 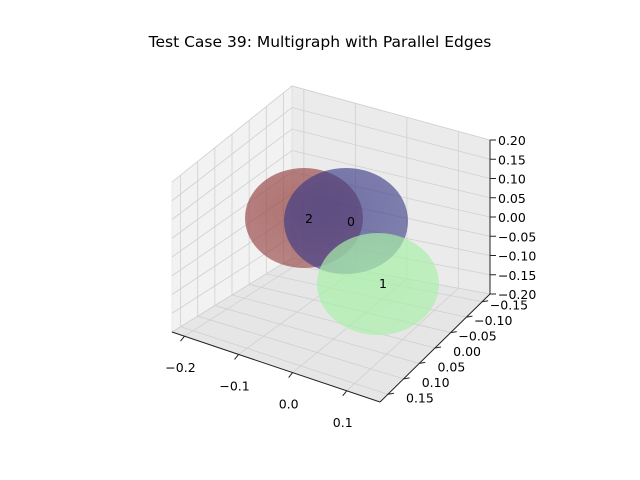 What do you see at coordinates (512, 140) in the screenshot?
I see `z-tick-label: 0.20` at bounding box center [512, 140].